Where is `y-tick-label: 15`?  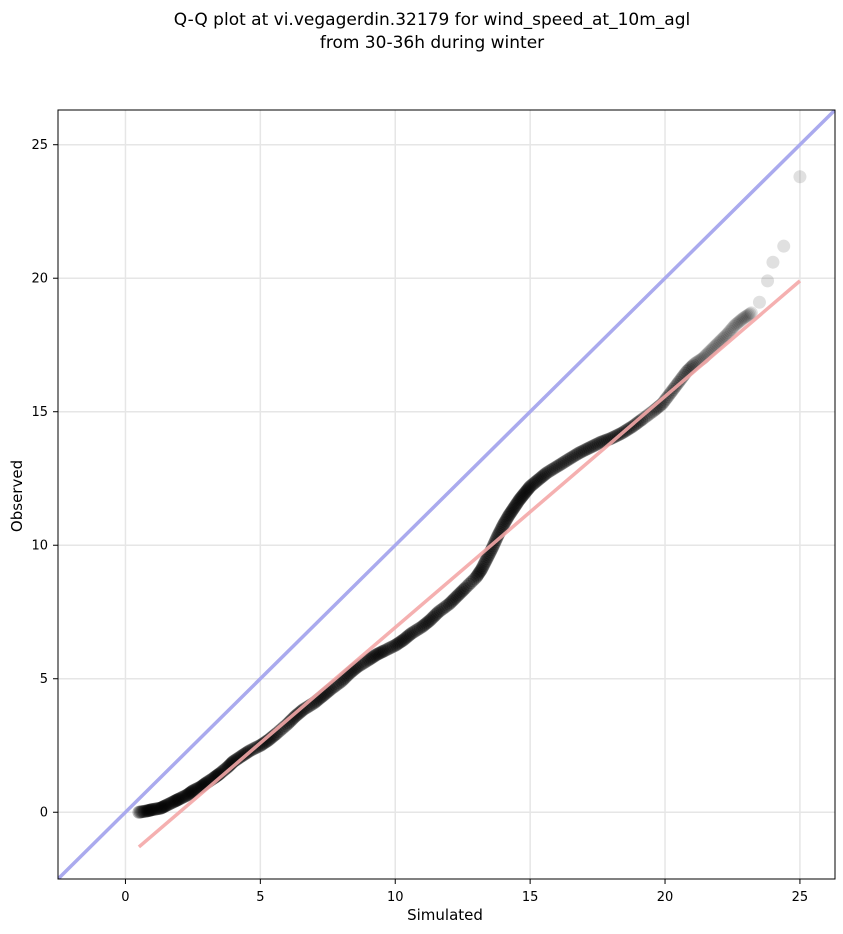 y-tick-label: 15 is located at coordinates (39, 412).